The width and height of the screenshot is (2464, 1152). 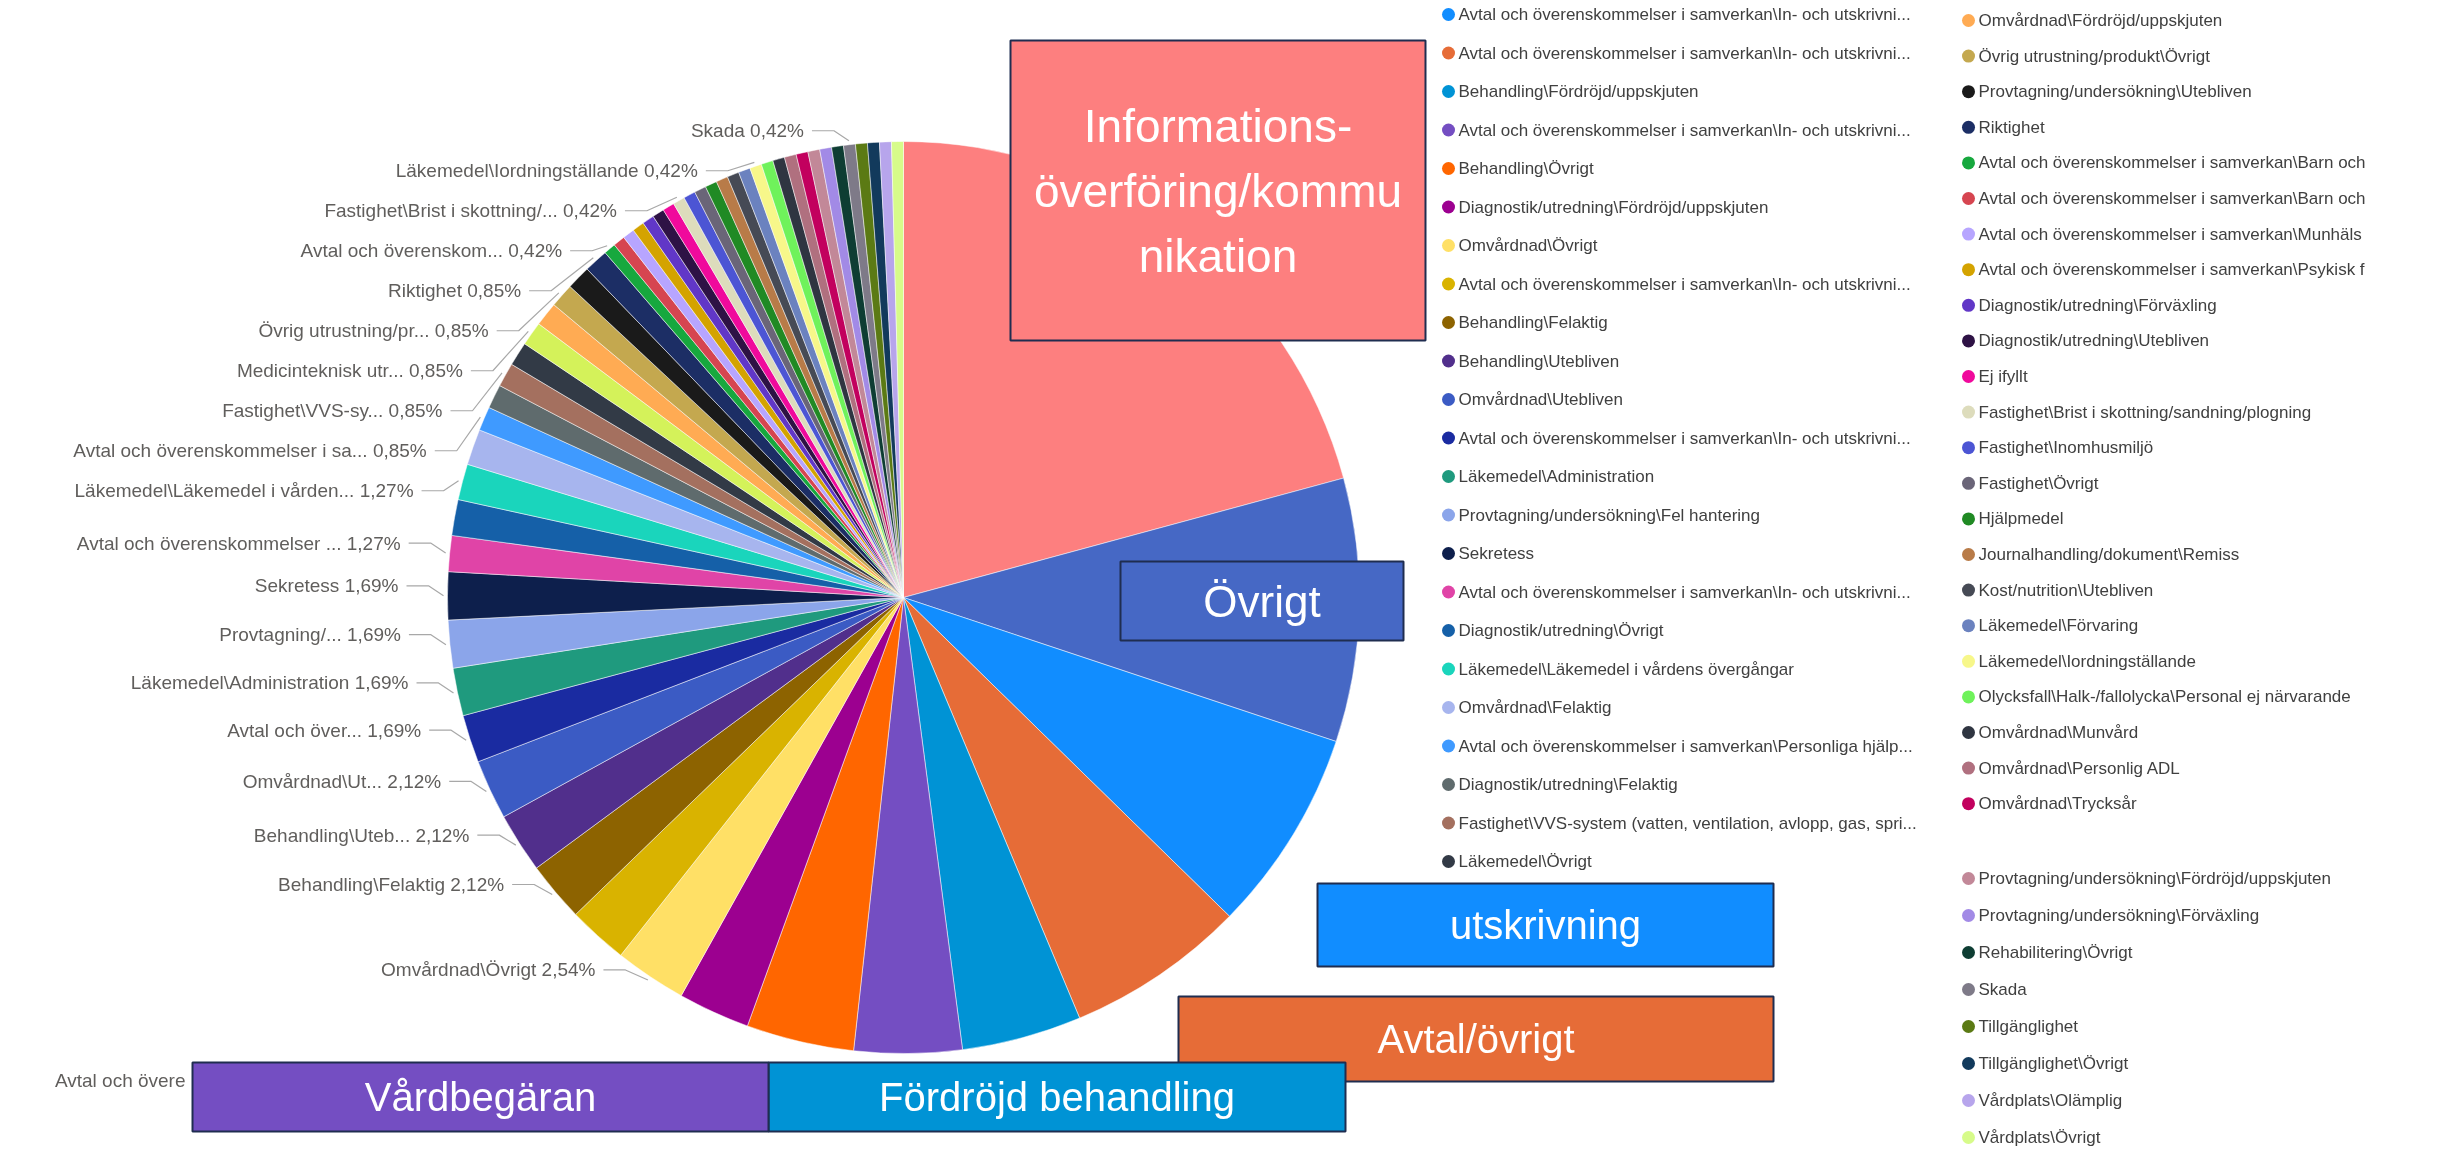 What do you see at coordinates (1578, 91) in the screenshot?
I see `legend-label: Behandling\Fördröjd/uppskjuten` at bounding box center [1578, 91].